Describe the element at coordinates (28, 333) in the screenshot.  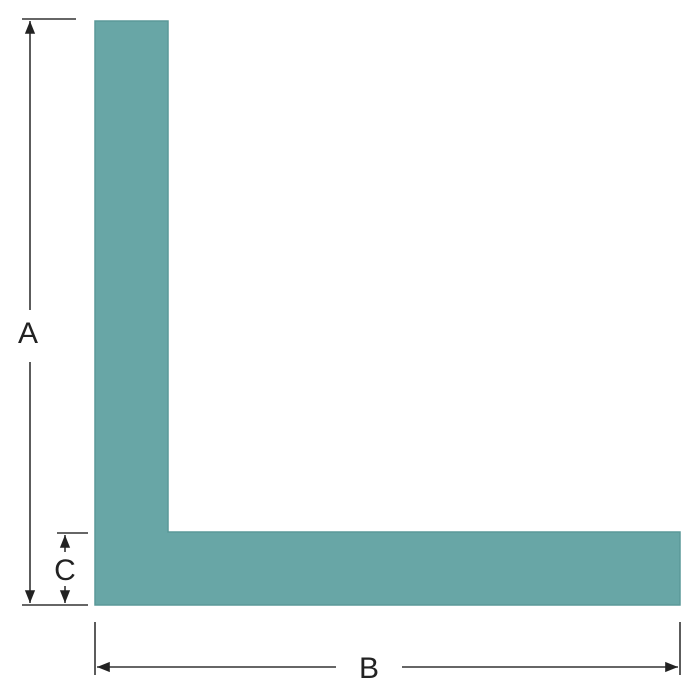
I see `label-a: A` at that location.